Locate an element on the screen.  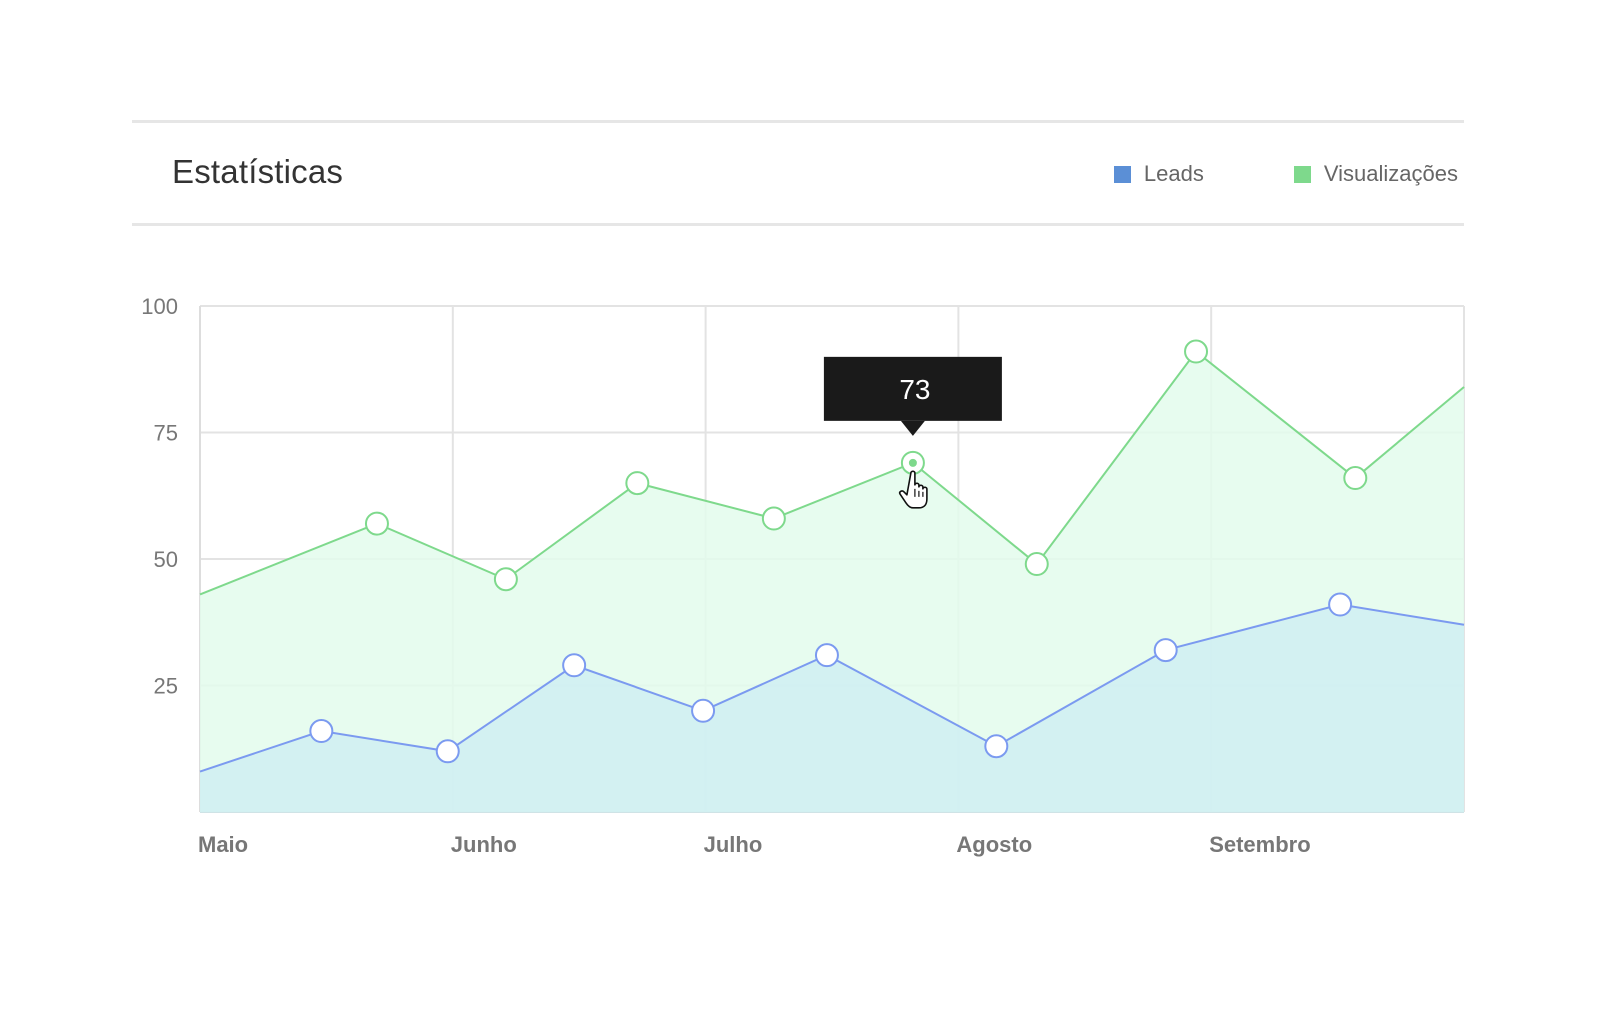
bottom-divider is located at coordinates (798, 224).